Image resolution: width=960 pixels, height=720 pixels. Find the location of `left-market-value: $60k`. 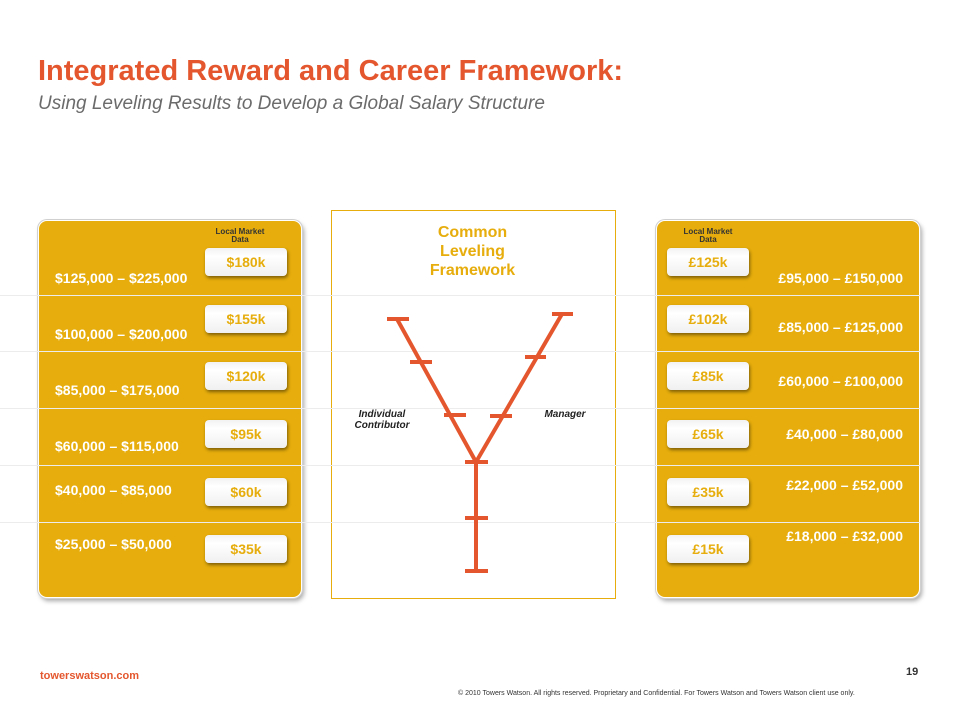

left-market-value: $60k is located at coordinates (246, 492).